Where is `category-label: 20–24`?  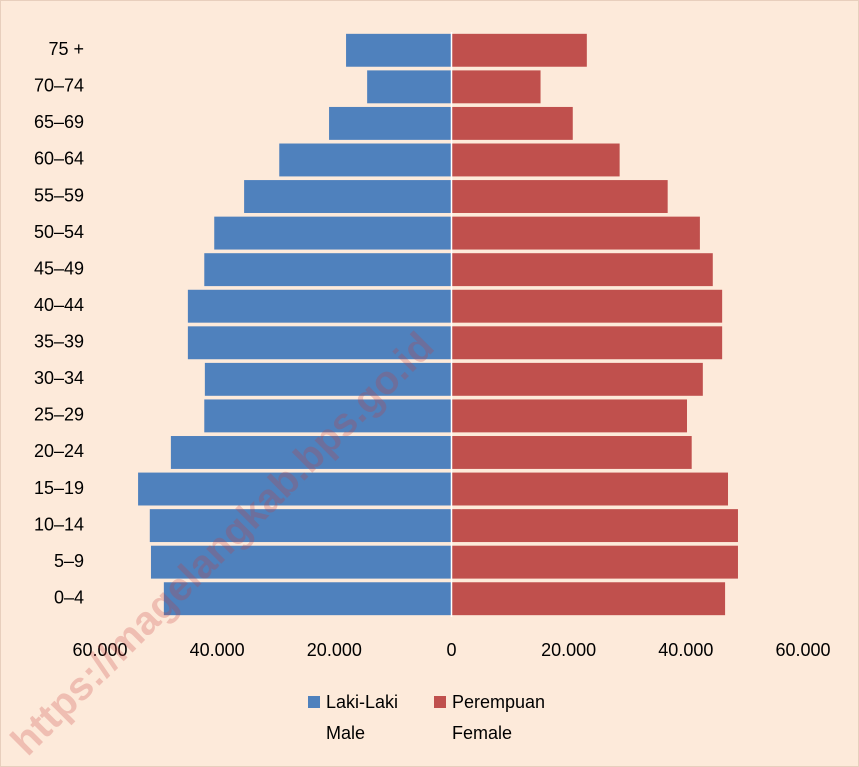 category-label: 20–24 is located at coordinates (59, 451).